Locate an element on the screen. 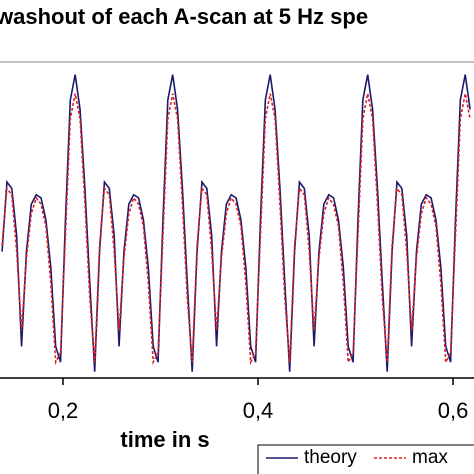  chart-title: washout of each A-scan at 5 Hz spe is located at coordinates (184, 16).